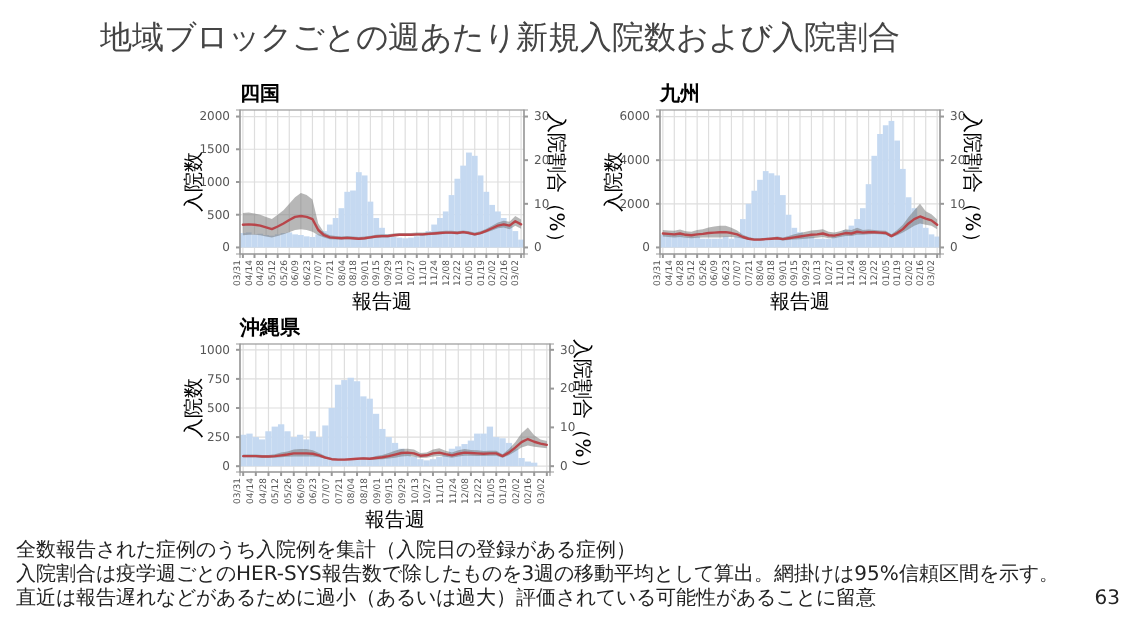 The height and width of the screenshot is (640, 1138). What do you see at coordinates (537, 574) in the screenshot?
I see `text: 入院割合は疫学週ごとのHER-SYS報告数で除したものを3週の移動平均として算出。網掛けは95%信頼区間を示す。` at bounding box center [537, 574].